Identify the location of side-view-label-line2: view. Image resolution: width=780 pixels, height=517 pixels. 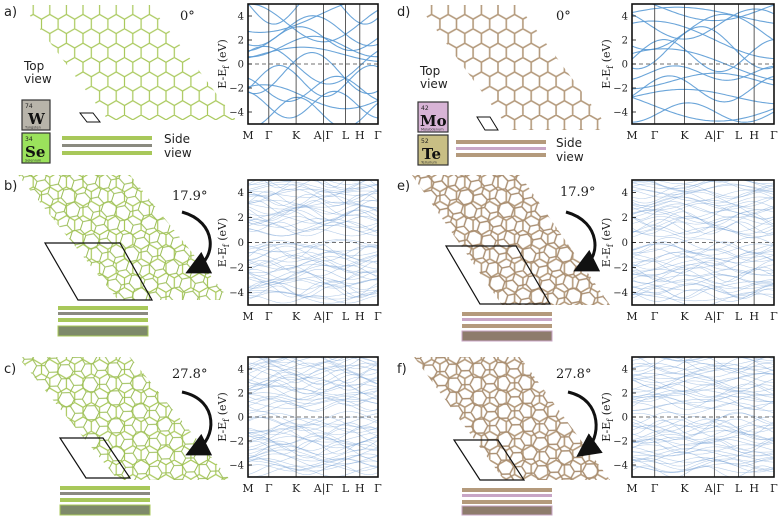
(178, 153).